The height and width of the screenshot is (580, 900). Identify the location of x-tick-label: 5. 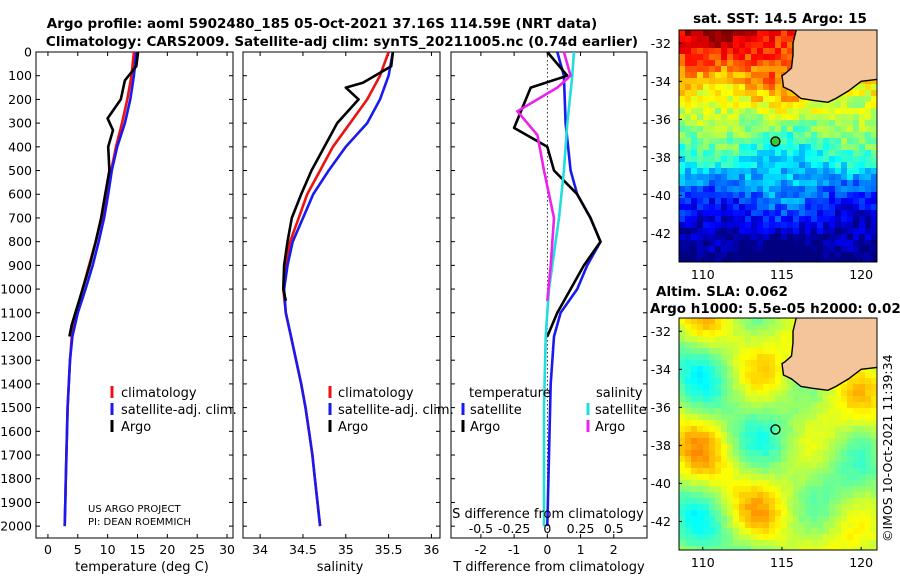
(78, 549).